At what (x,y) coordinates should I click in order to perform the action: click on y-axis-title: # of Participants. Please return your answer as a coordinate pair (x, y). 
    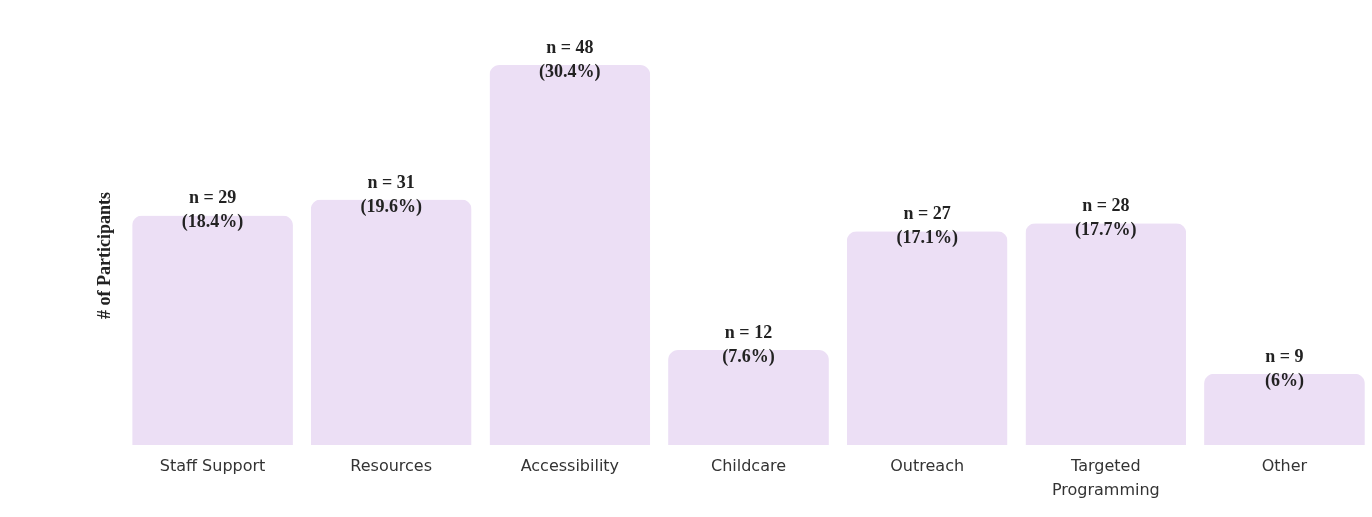
    Looking at the image, I should click on (103, 255).